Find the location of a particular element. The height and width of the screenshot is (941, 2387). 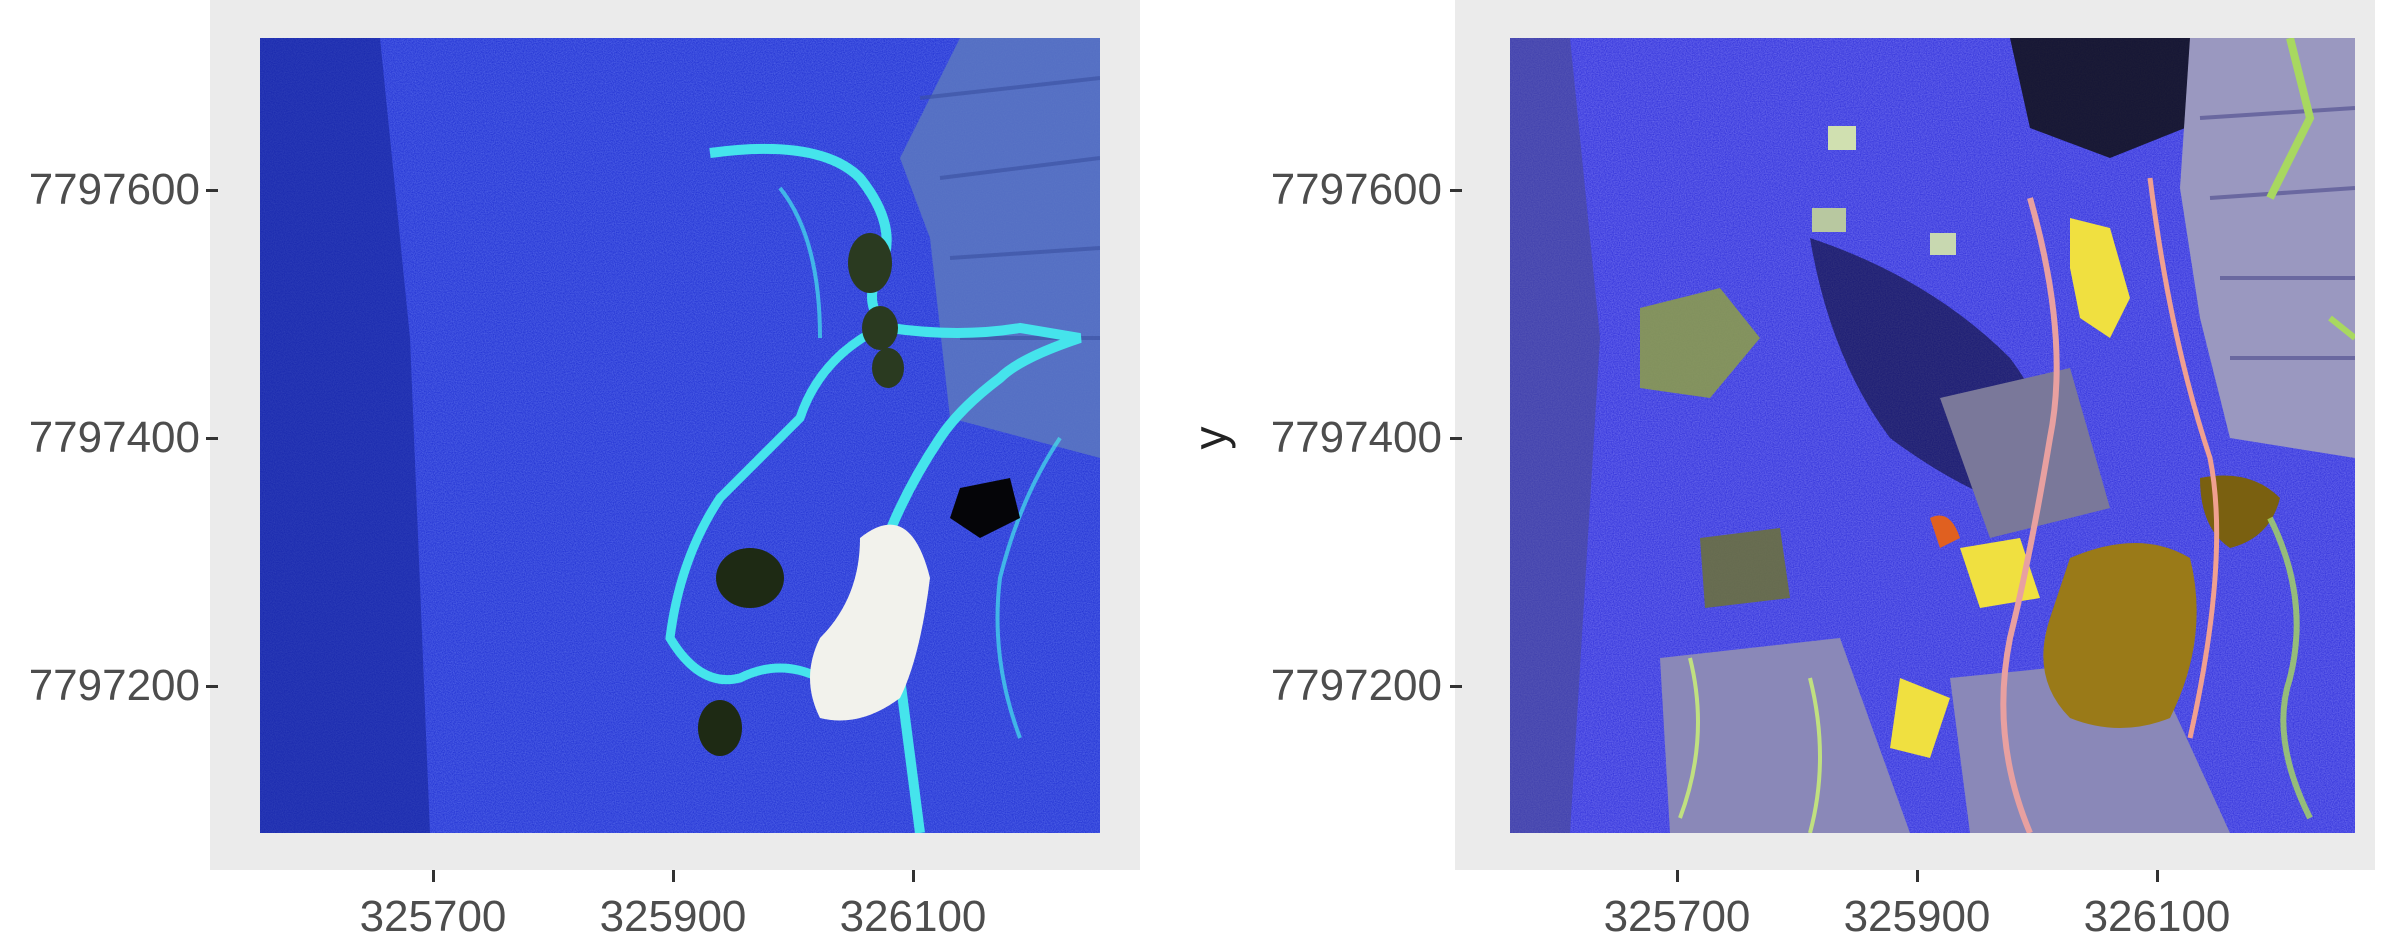

left-y-tick-label: 7797200 is located at coordinates (114, 685).